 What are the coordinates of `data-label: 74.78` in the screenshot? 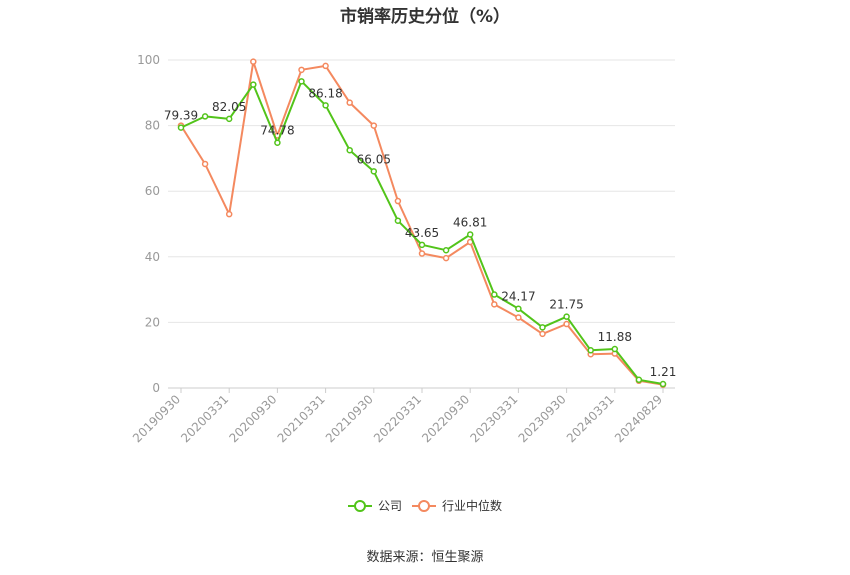 It's located at (277, 131).